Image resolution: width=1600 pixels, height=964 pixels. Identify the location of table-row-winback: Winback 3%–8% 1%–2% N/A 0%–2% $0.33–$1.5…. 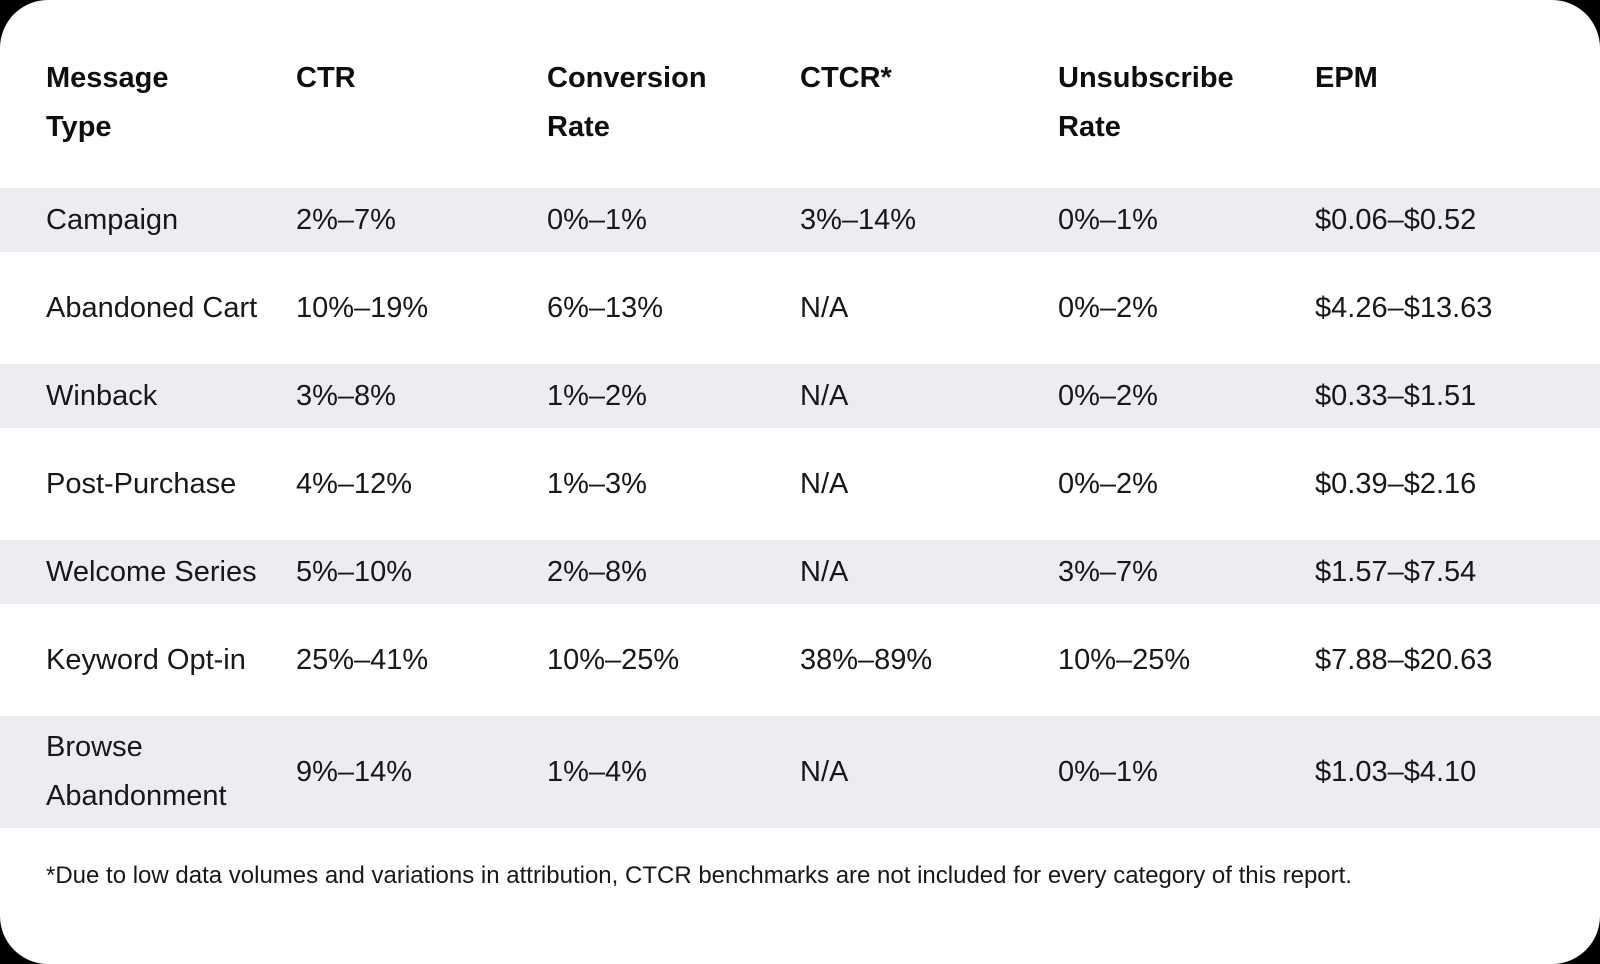
(800, 396).